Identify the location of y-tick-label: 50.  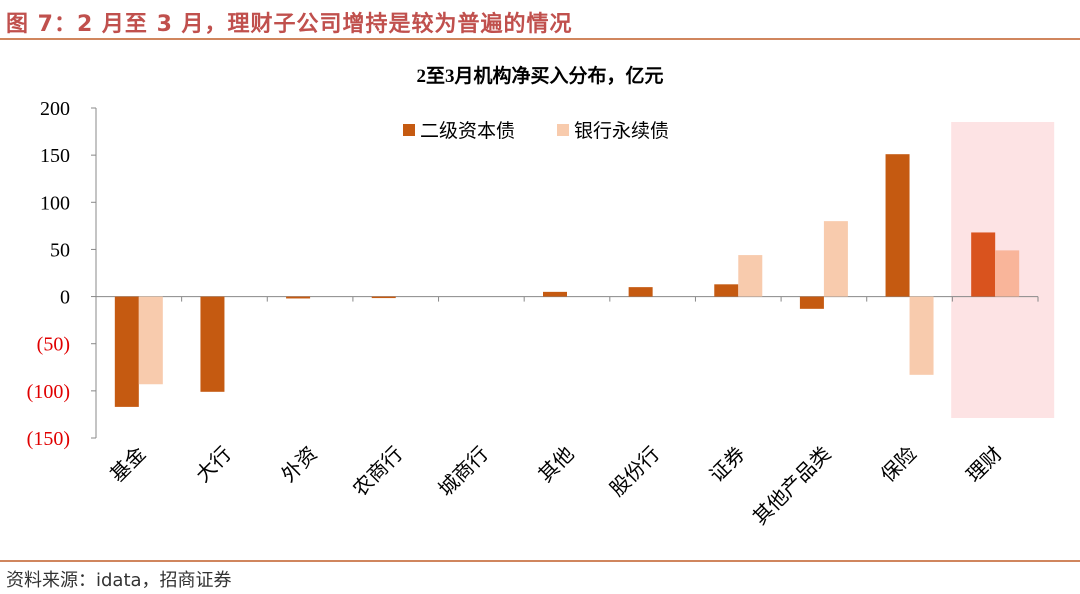
(60, 250).